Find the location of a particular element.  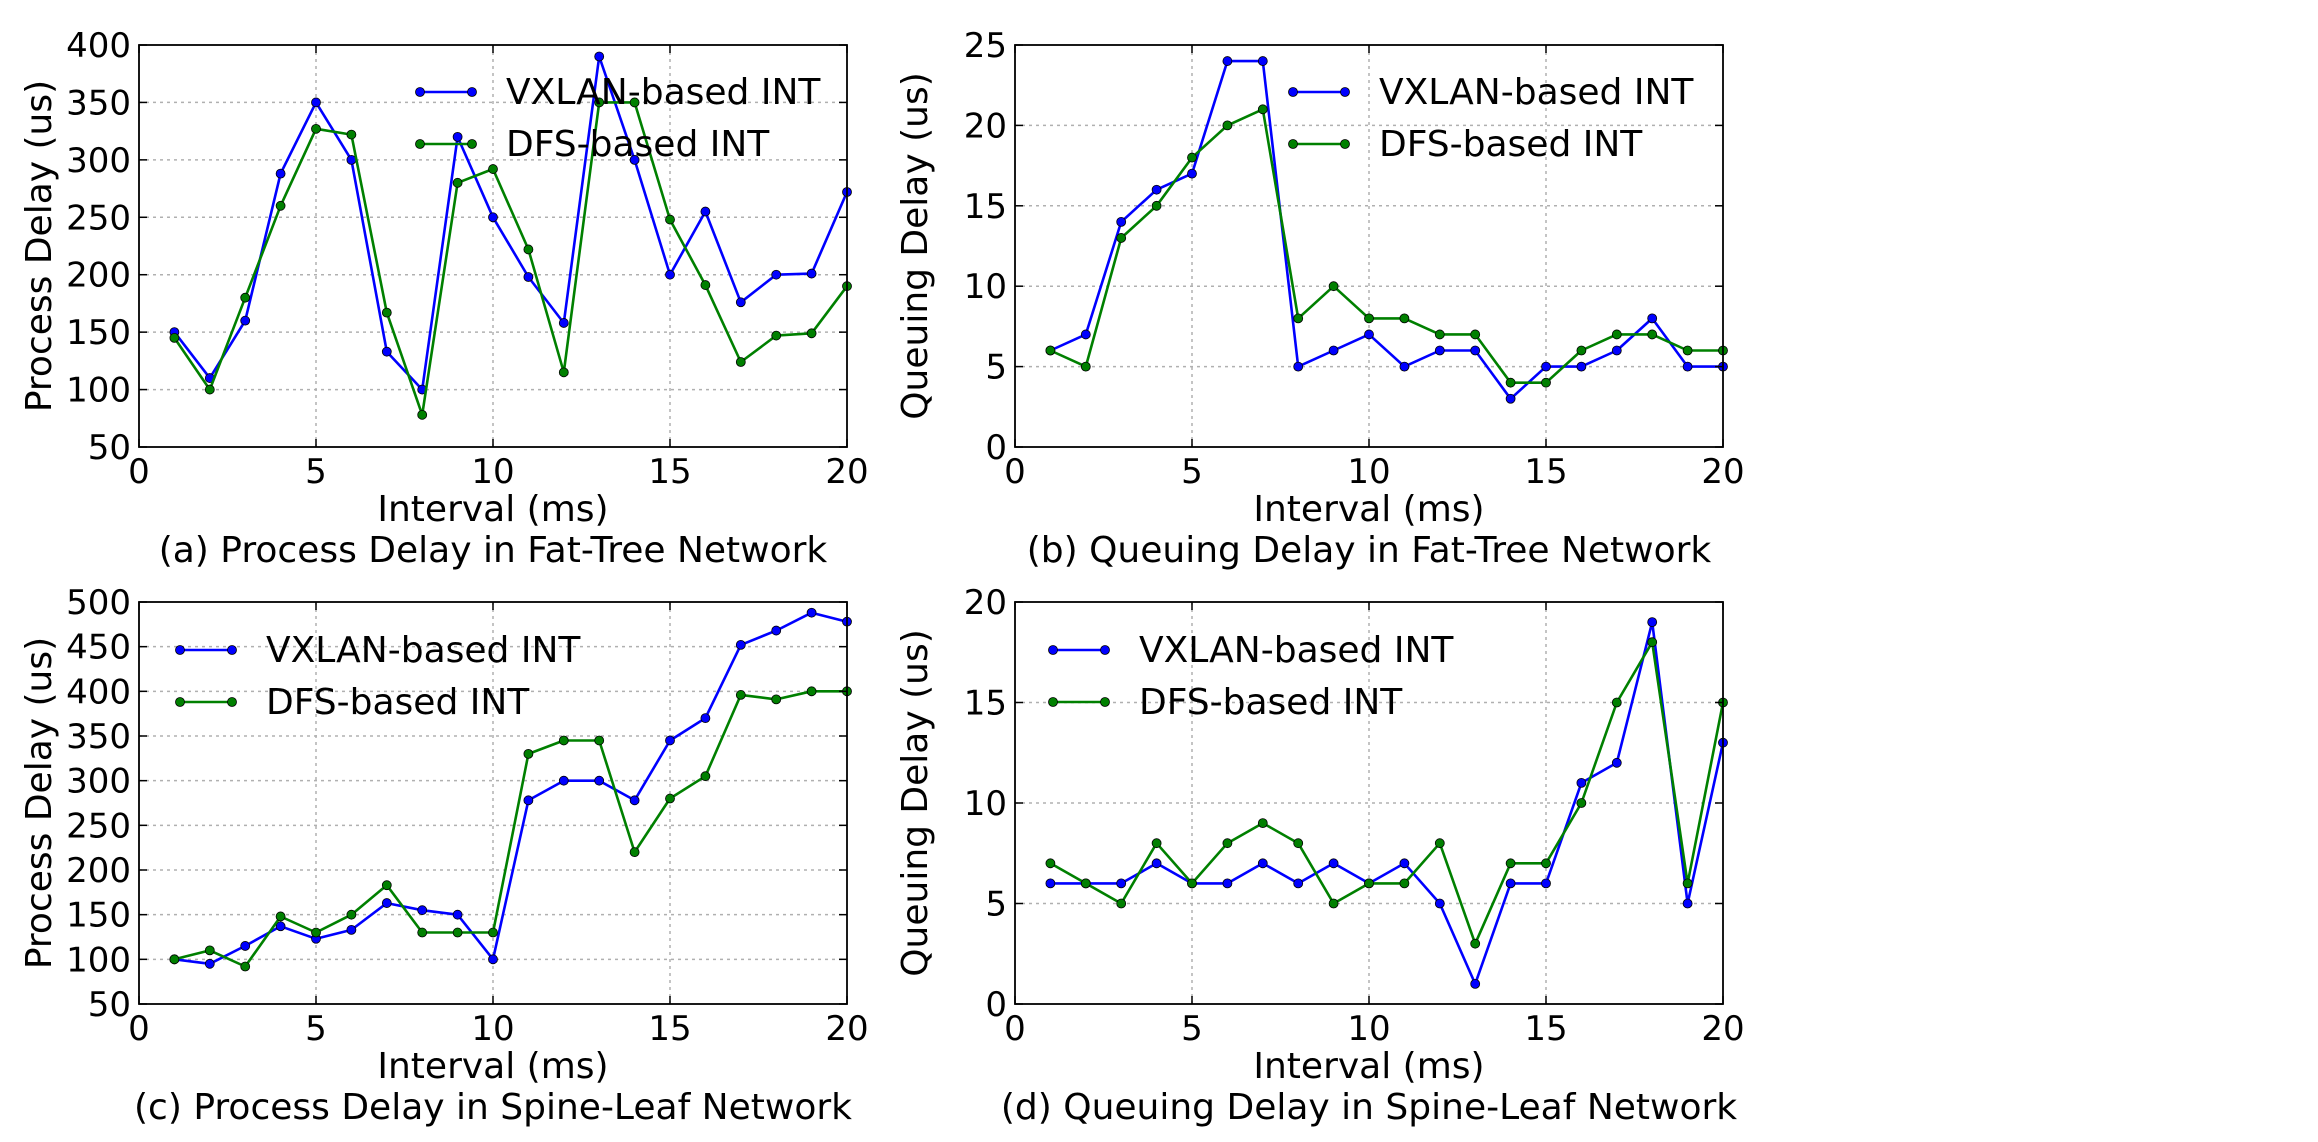

y-axis-label: Queuing Delay (us) is located at coordinates (915, 803).